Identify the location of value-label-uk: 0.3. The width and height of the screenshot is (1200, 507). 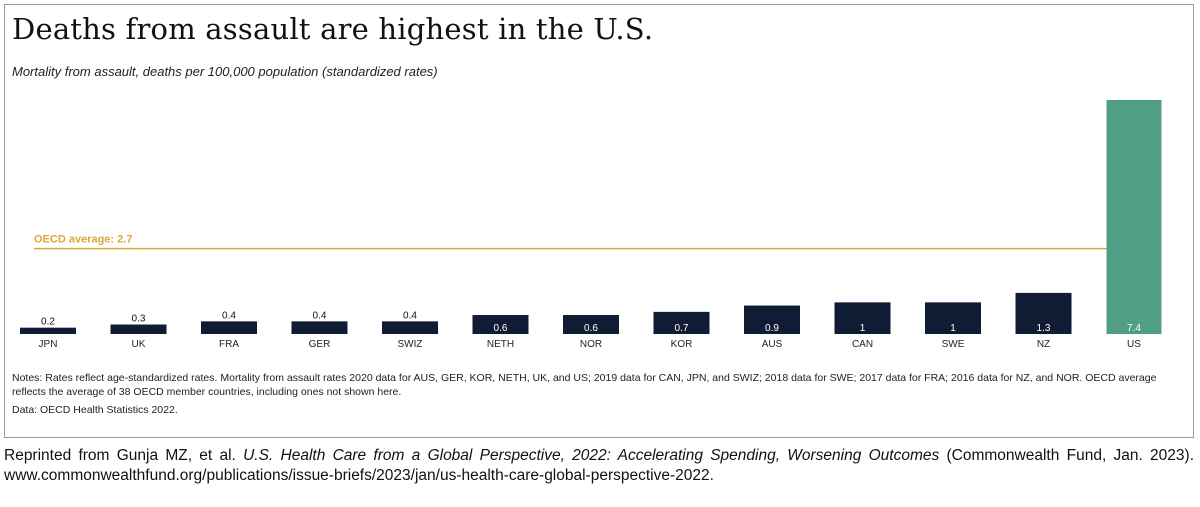
(139, 319).